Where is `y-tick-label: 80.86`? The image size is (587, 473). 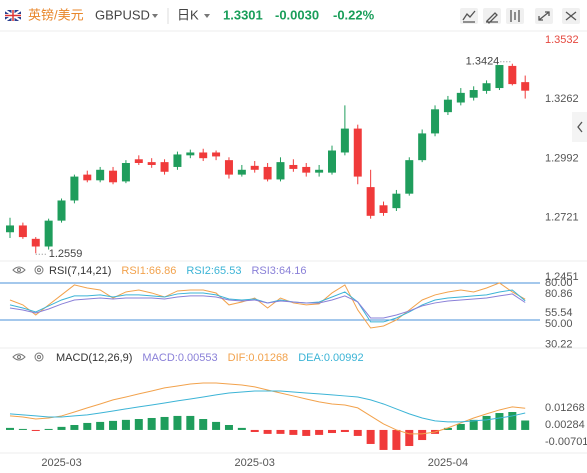 y-tick-label: 80.86 is located at coordinates (559, 294).